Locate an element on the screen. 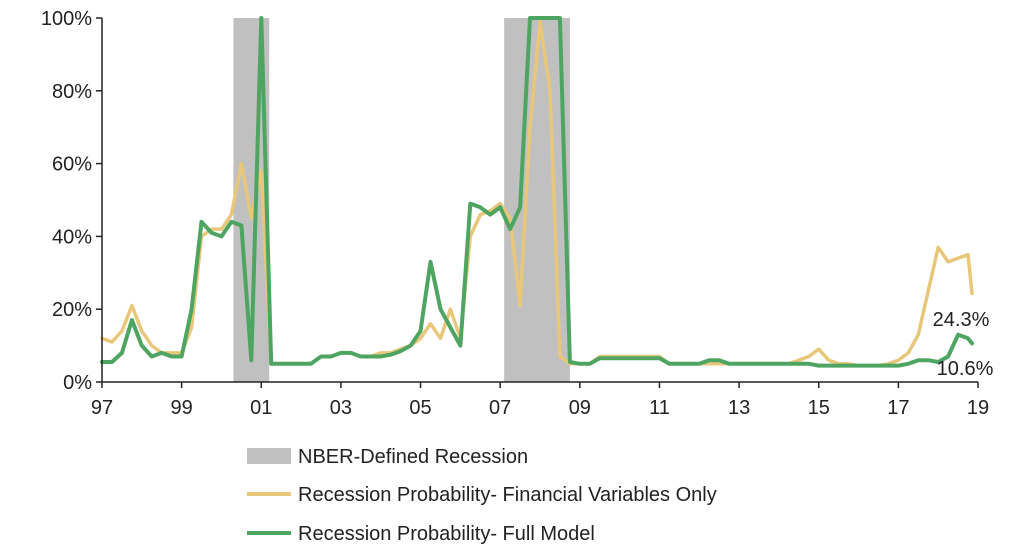 This screenshot has width=1024, height=555. y-tick-label: 0% is located at coordinates (77, 383).